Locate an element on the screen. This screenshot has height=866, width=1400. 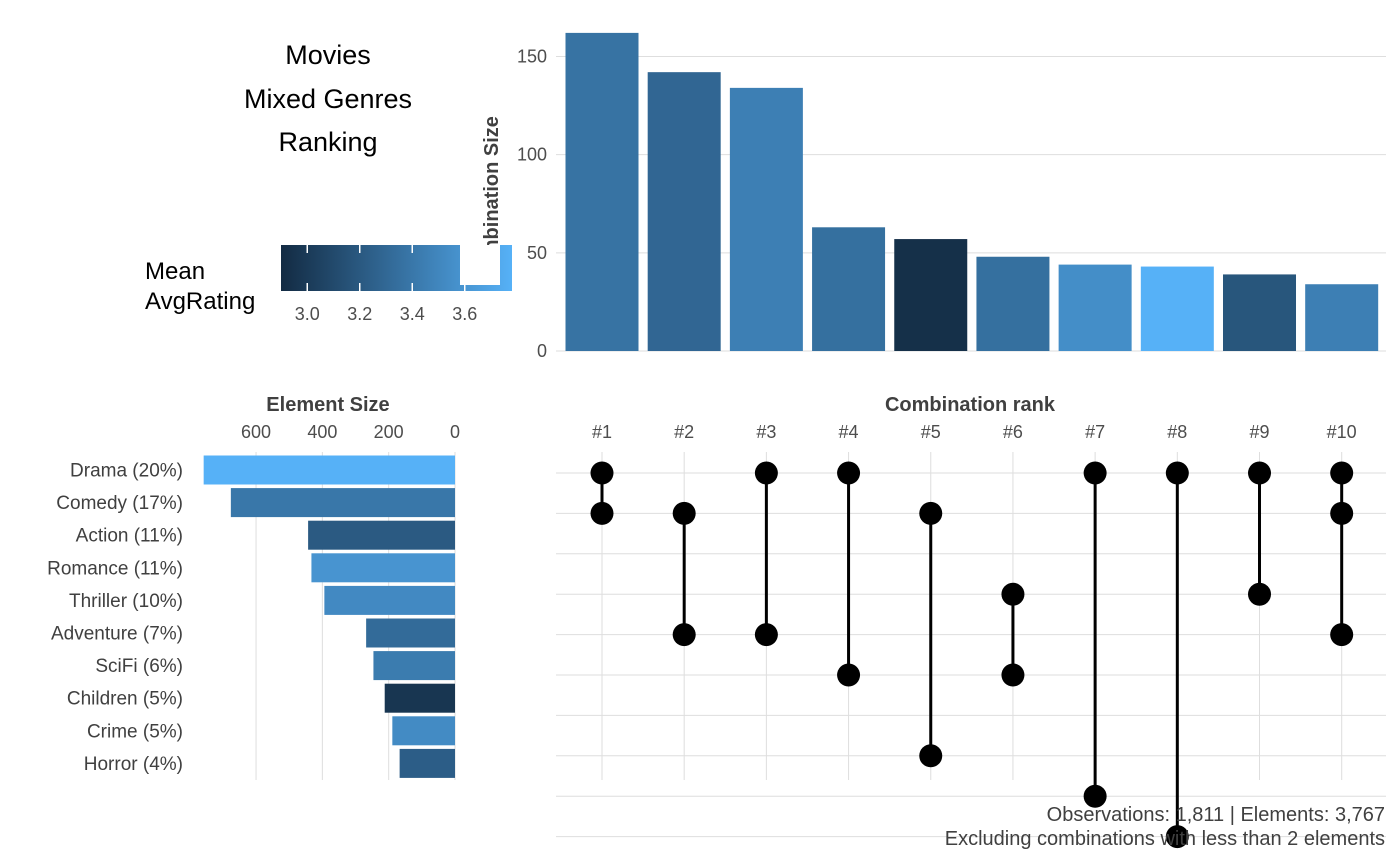
left-chart-xlabel: Element Size is located at coordinates (327, 405).